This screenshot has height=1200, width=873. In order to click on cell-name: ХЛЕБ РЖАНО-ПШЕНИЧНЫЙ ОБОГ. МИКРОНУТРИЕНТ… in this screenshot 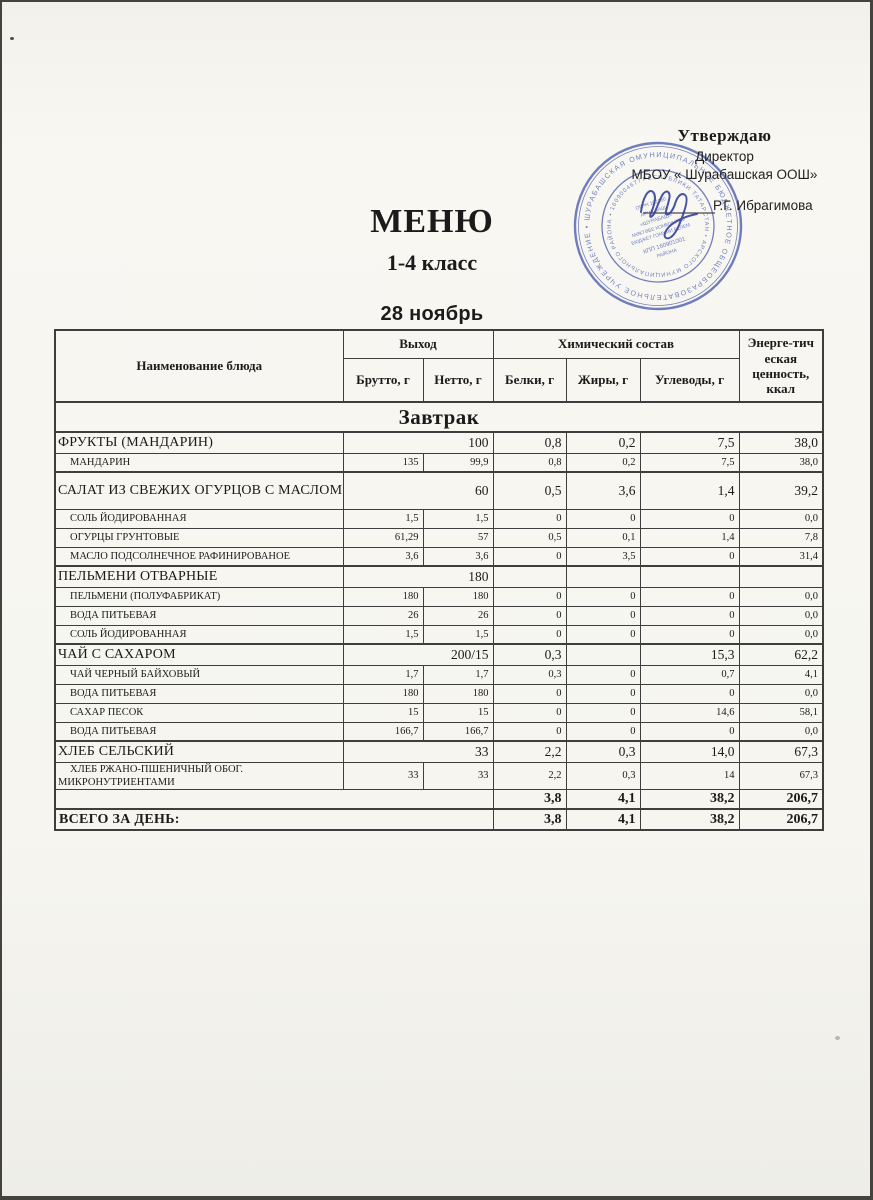, I will do `click(199, 775)`.